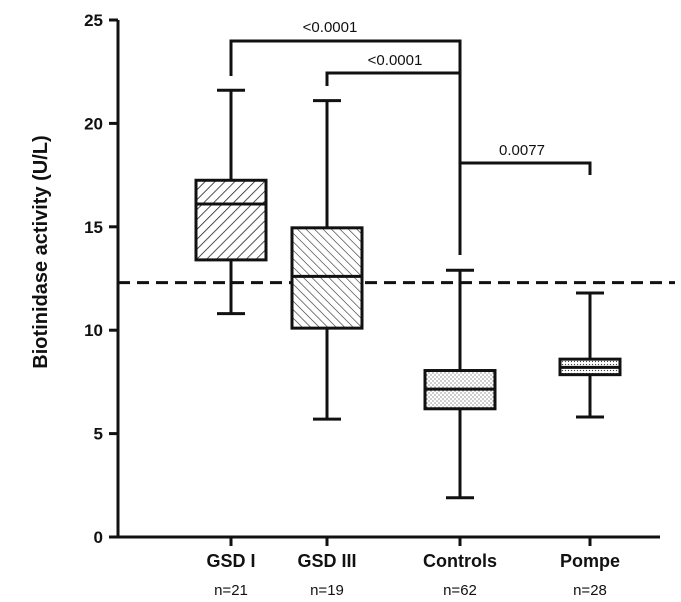  Describe the element at coordinates (460, 561) in the screenshot. I see `x-category-label: Controls` at that location.